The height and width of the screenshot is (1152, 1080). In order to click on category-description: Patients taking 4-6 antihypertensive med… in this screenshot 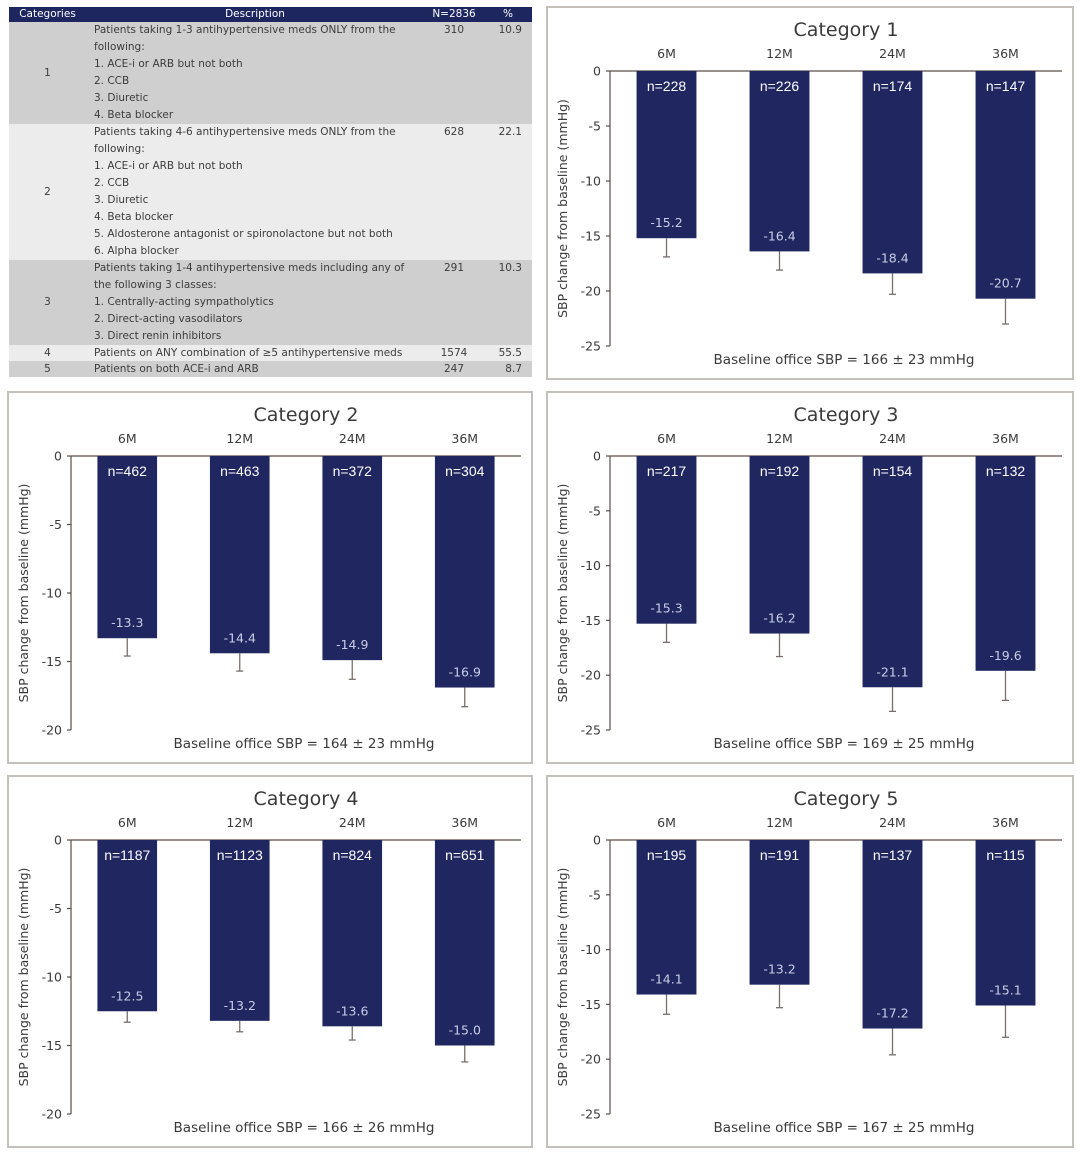, I will do `click(255, 192)`.